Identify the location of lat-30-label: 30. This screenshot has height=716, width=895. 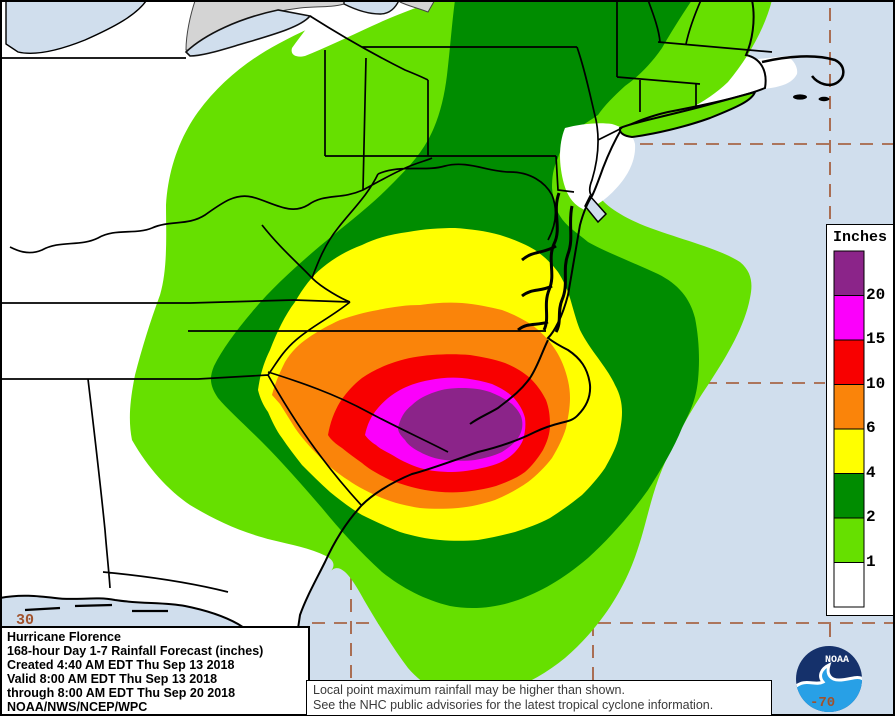
(25, 620).